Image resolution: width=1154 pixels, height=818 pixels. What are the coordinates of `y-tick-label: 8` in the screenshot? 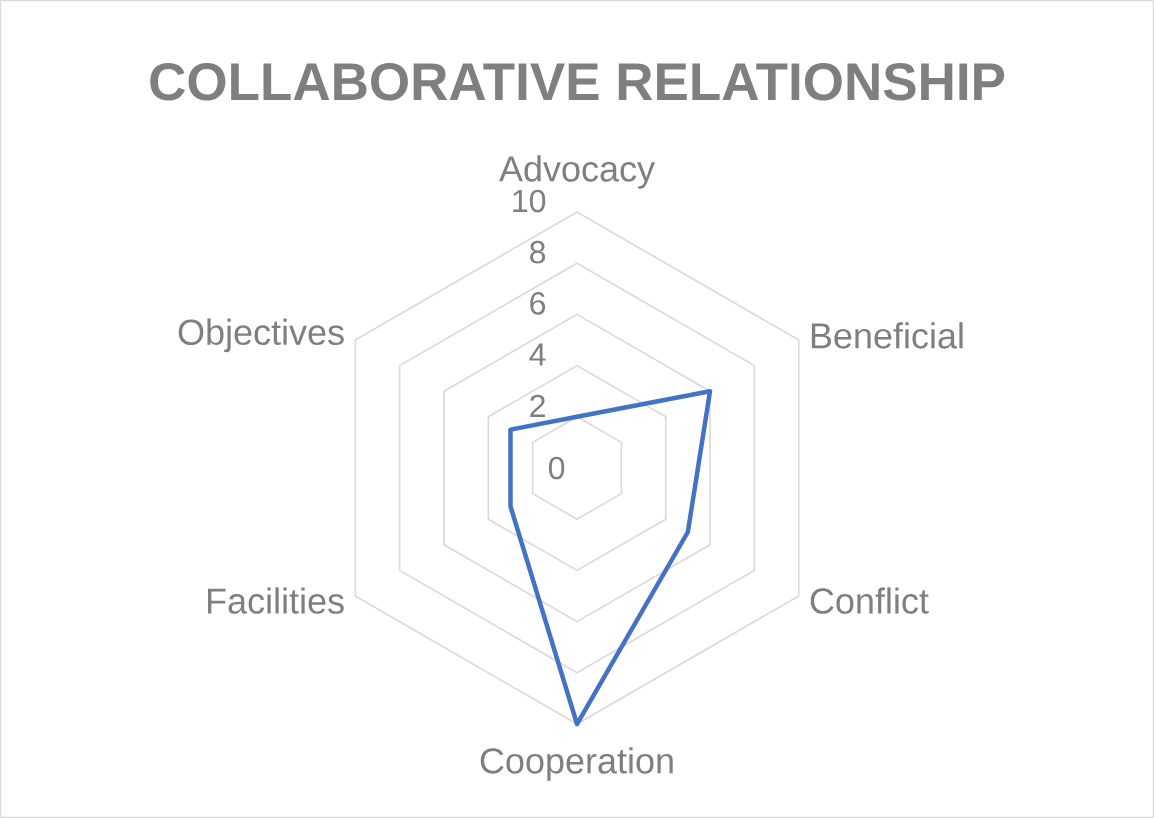 It's located at (538, 252).